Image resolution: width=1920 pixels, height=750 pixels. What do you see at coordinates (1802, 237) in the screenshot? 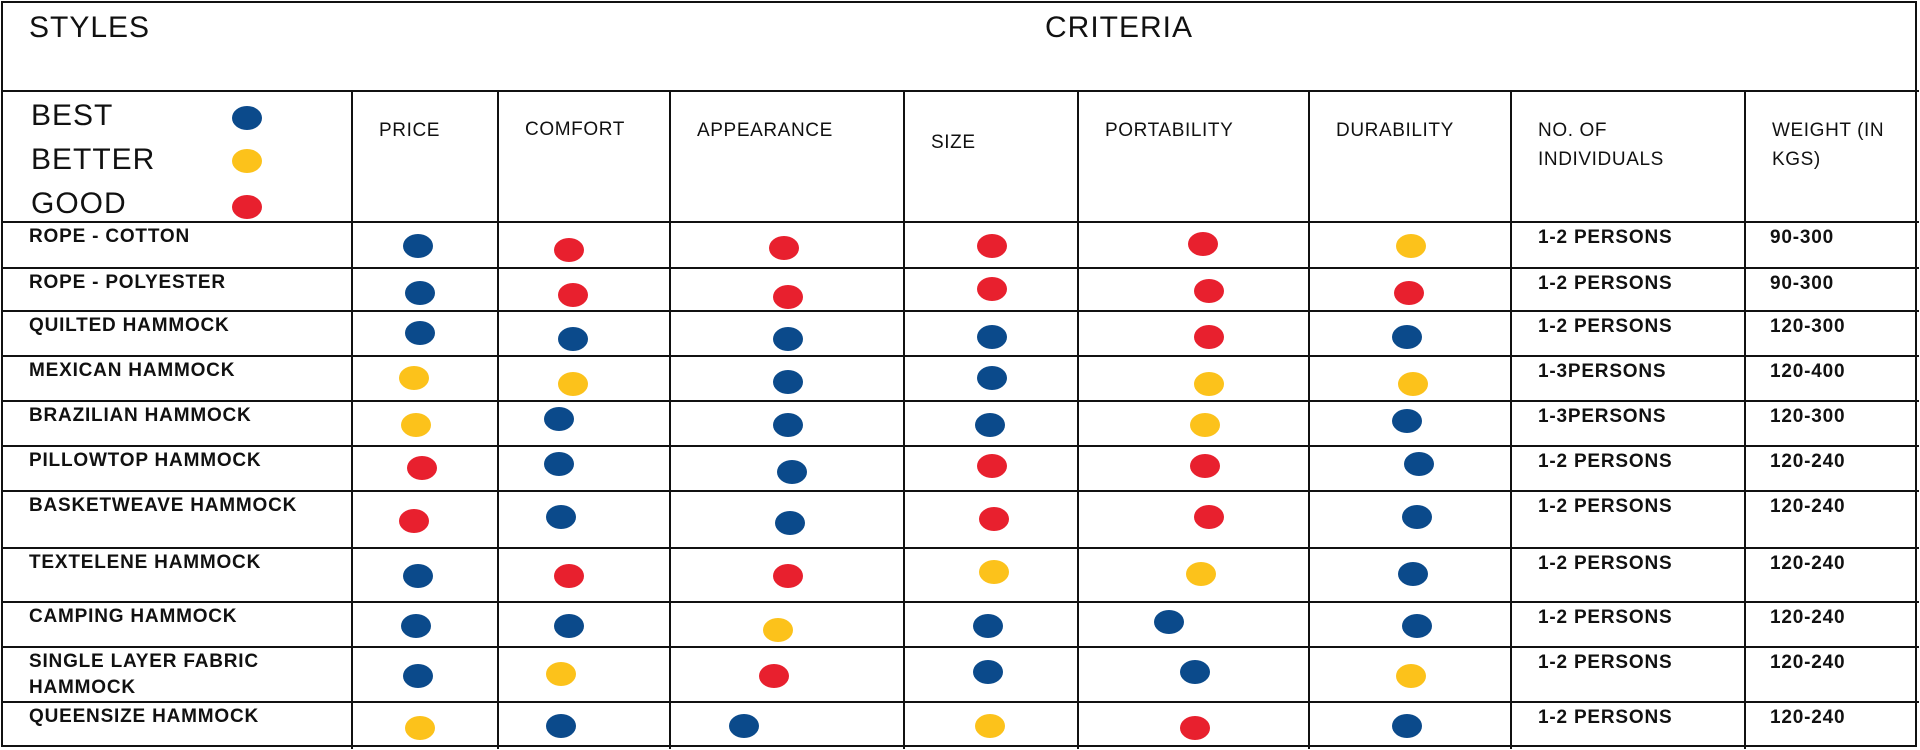
I see `weight-cell: 90-300` at bounding box center [1802, 237].